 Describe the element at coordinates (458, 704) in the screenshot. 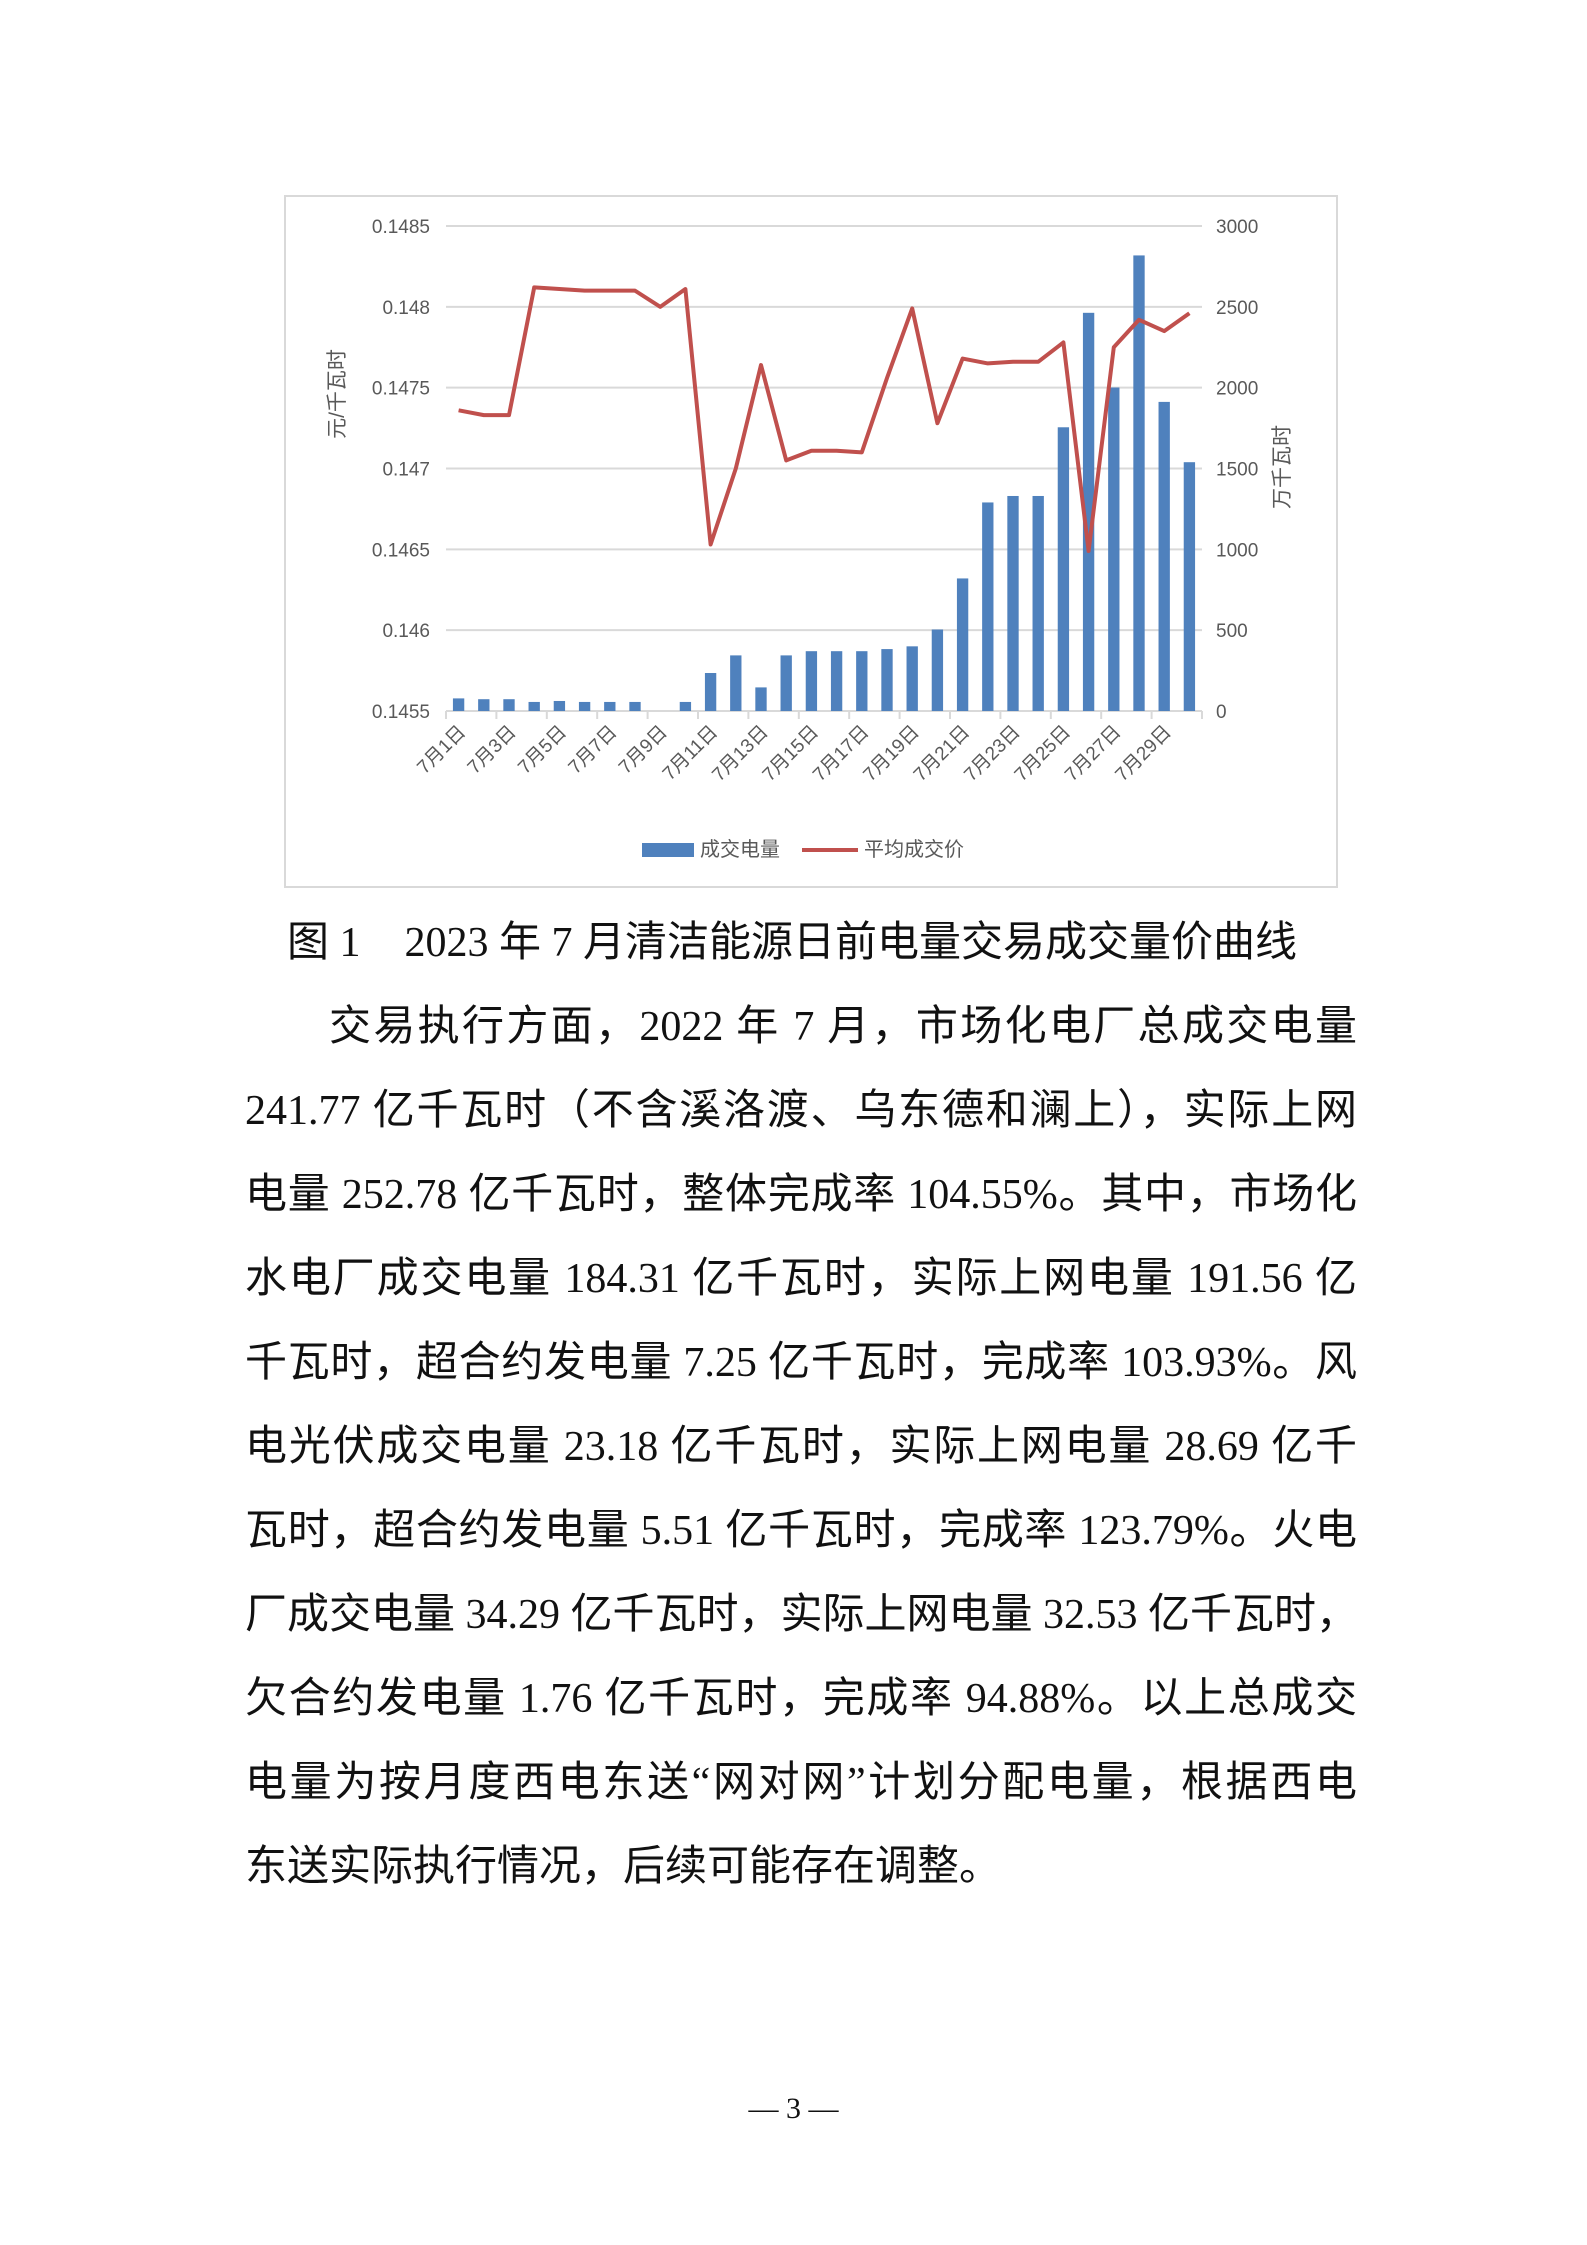

I see `bar-7月1日` at that location.